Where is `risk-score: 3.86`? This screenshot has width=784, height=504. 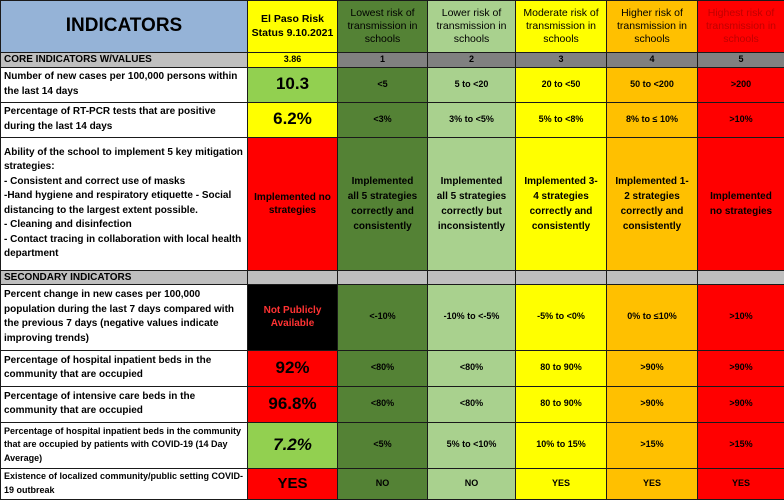
risk-score: 3.86 is located at coordinates (292, 60).